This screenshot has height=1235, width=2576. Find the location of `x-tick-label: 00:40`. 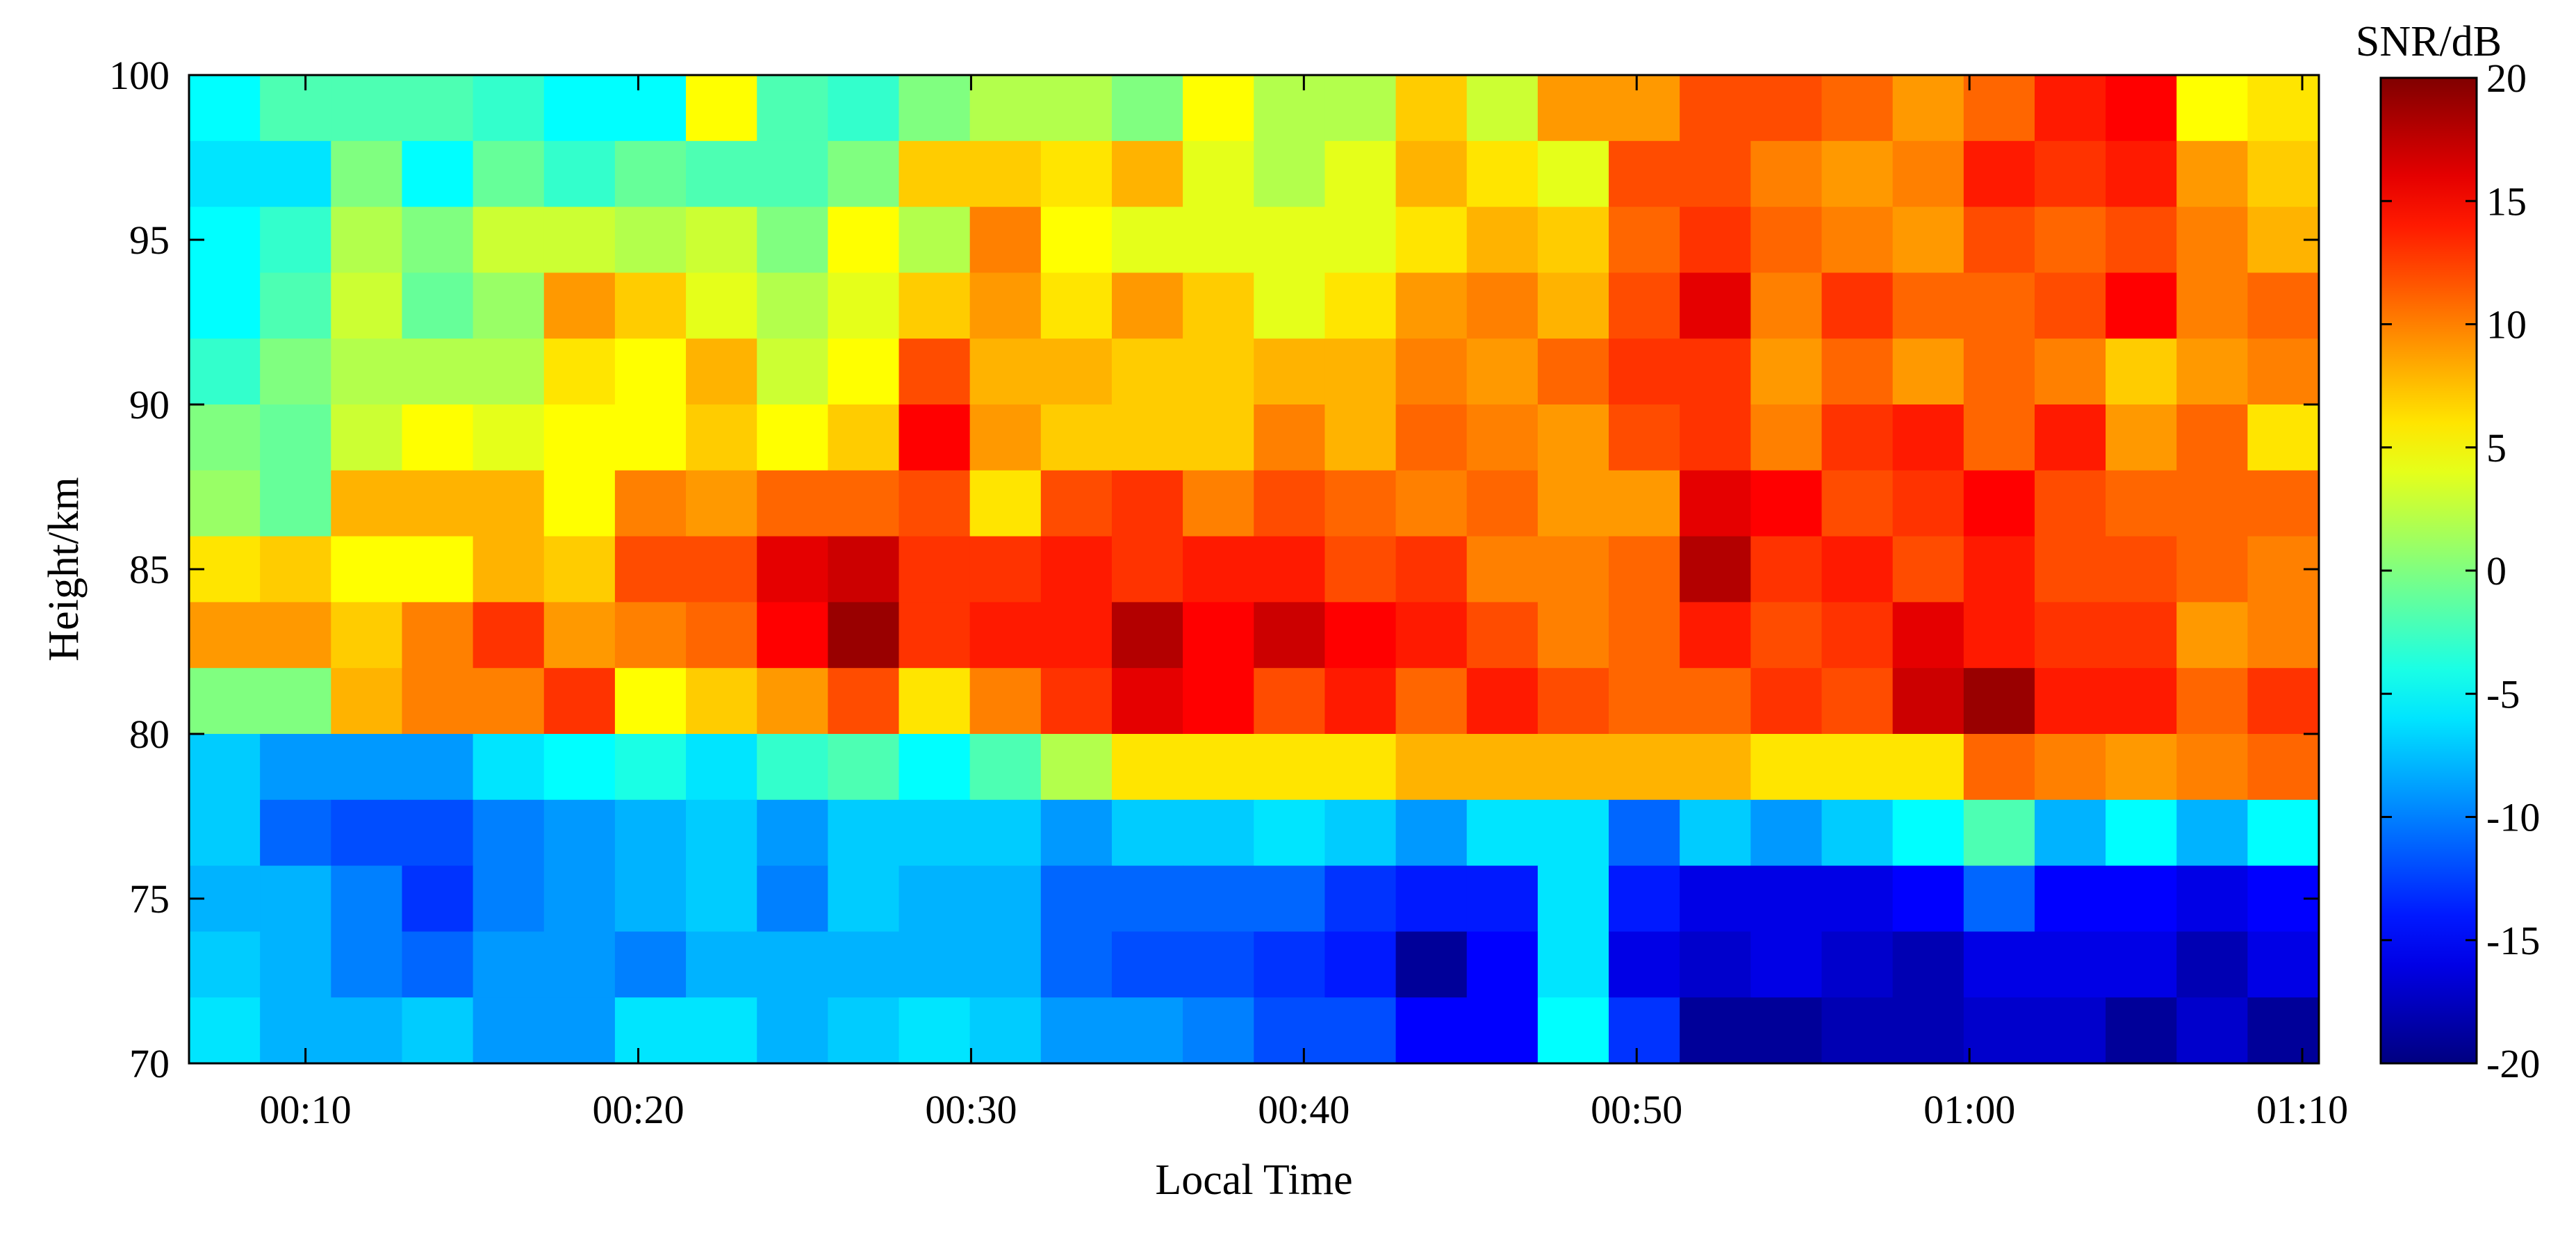

x-tick-label: 00:40 is located at coordinates (1303, 1110).